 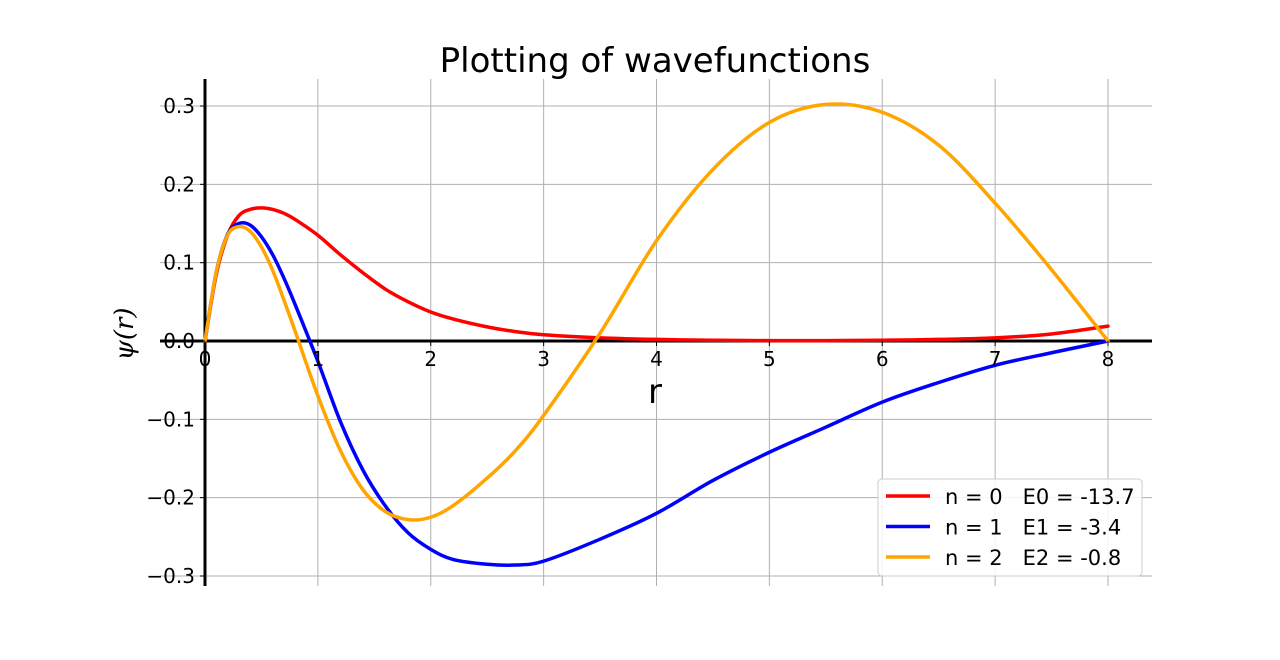 I want to click on y-tick-label: −0.3, so click(x=170, y=576).